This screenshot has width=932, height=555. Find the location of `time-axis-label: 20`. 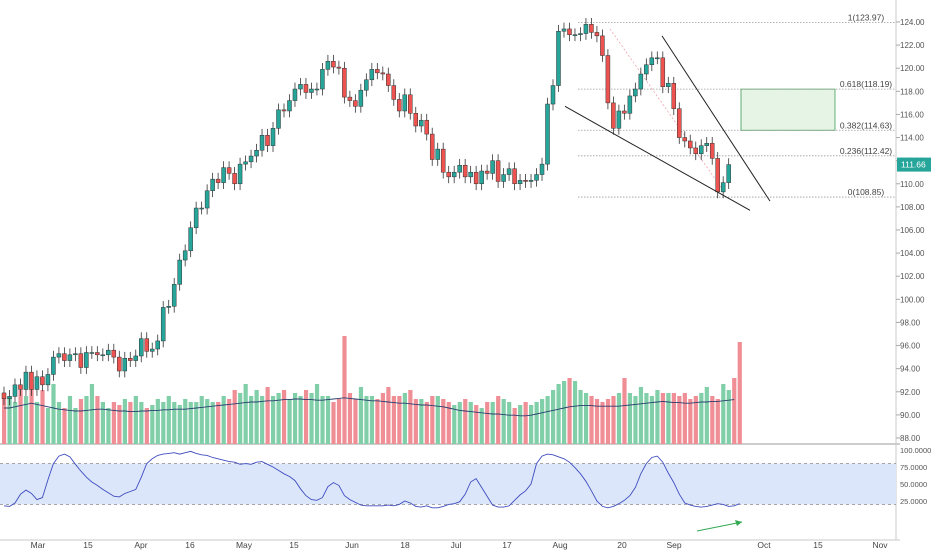

time-axis-label: 20 is located at coordinates (622, 545).